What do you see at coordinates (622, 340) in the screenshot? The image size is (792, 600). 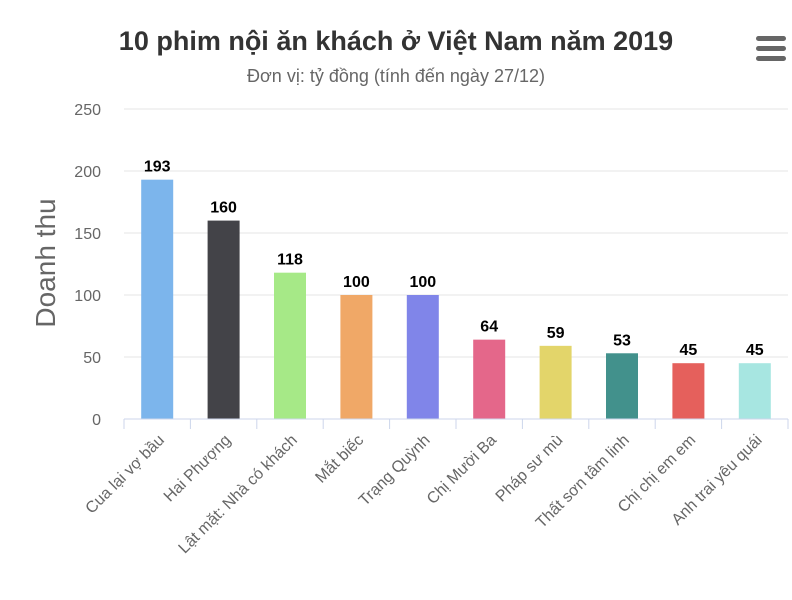 I see `data-label: 53` at bounding box center [622, 340].